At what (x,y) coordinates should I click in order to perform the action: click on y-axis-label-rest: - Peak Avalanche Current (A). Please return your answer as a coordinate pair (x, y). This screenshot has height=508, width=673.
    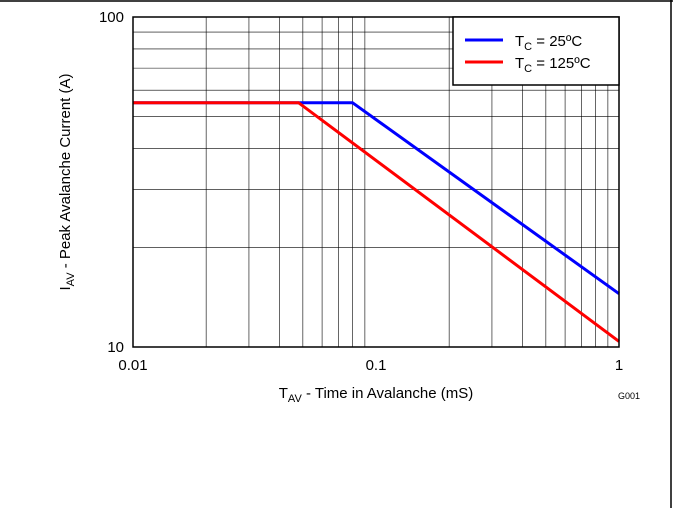
    Looking at the image, I should click on (65, 172).